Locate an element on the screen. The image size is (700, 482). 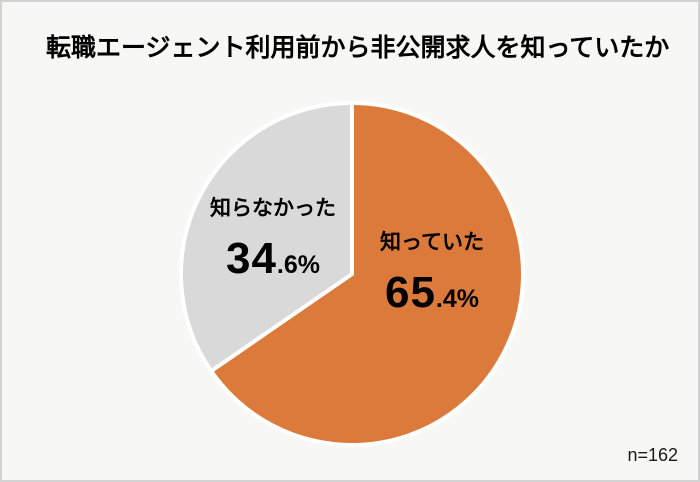
slice-value-did-not-know: 34.6% is located at coordinates (273, 259).